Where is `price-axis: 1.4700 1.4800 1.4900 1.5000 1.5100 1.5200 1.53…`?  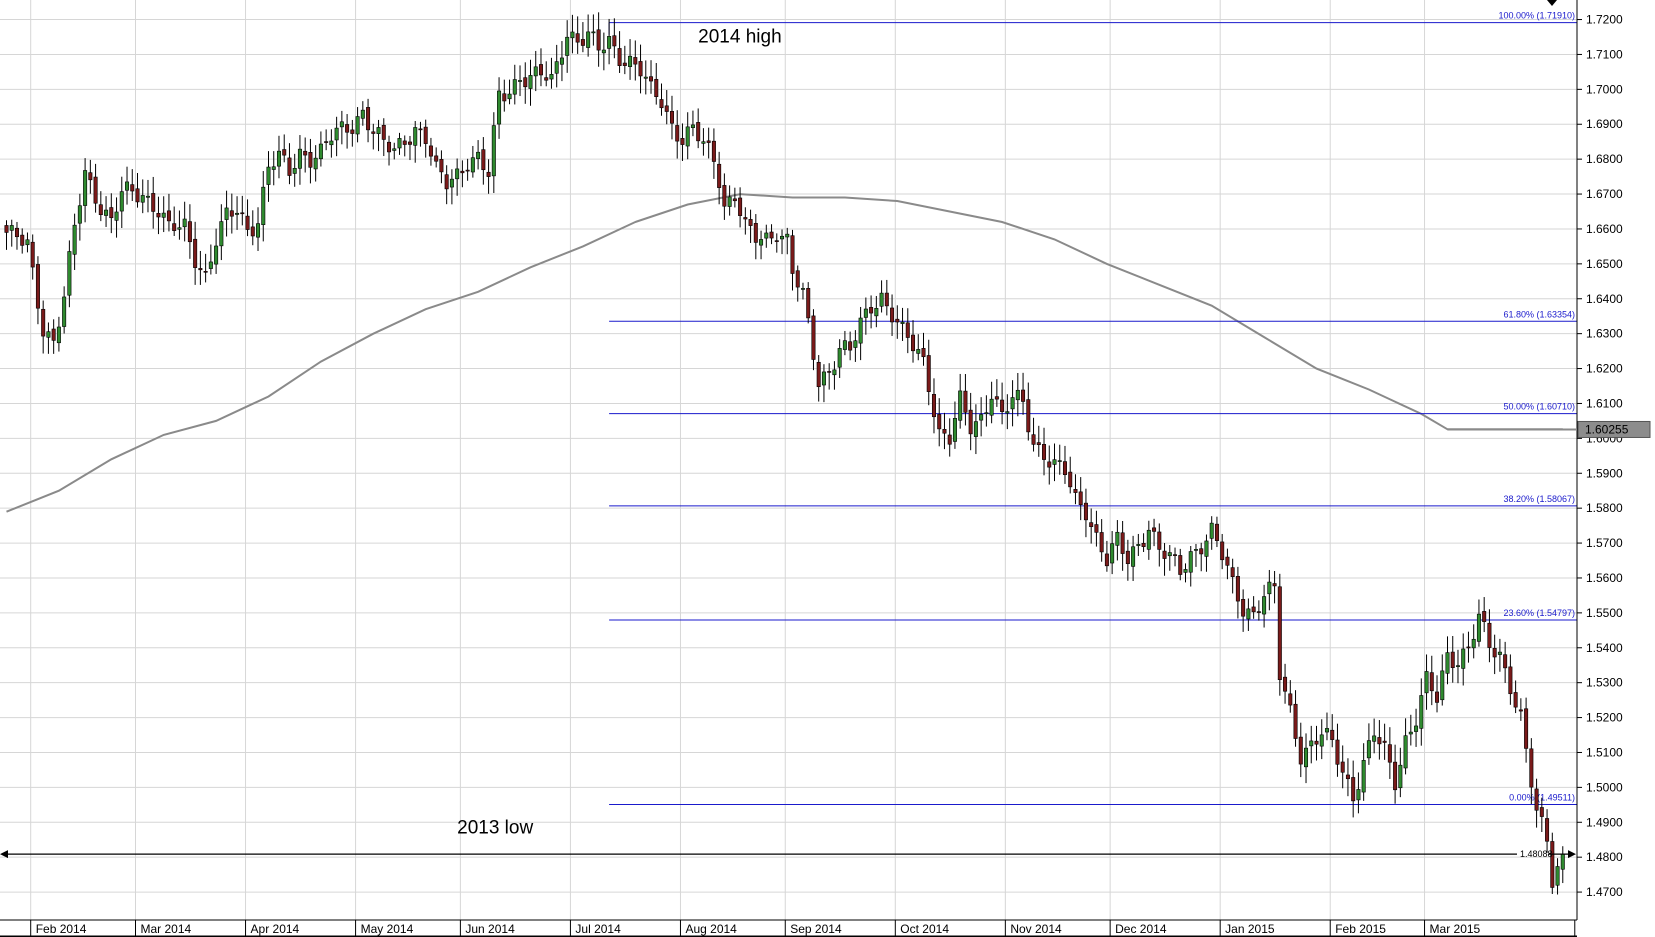
price-axis: 1.4700 1.4800 1.4900 1.5000 1.5100 1.5200 1.53… is located at coordinates (1599, 460).